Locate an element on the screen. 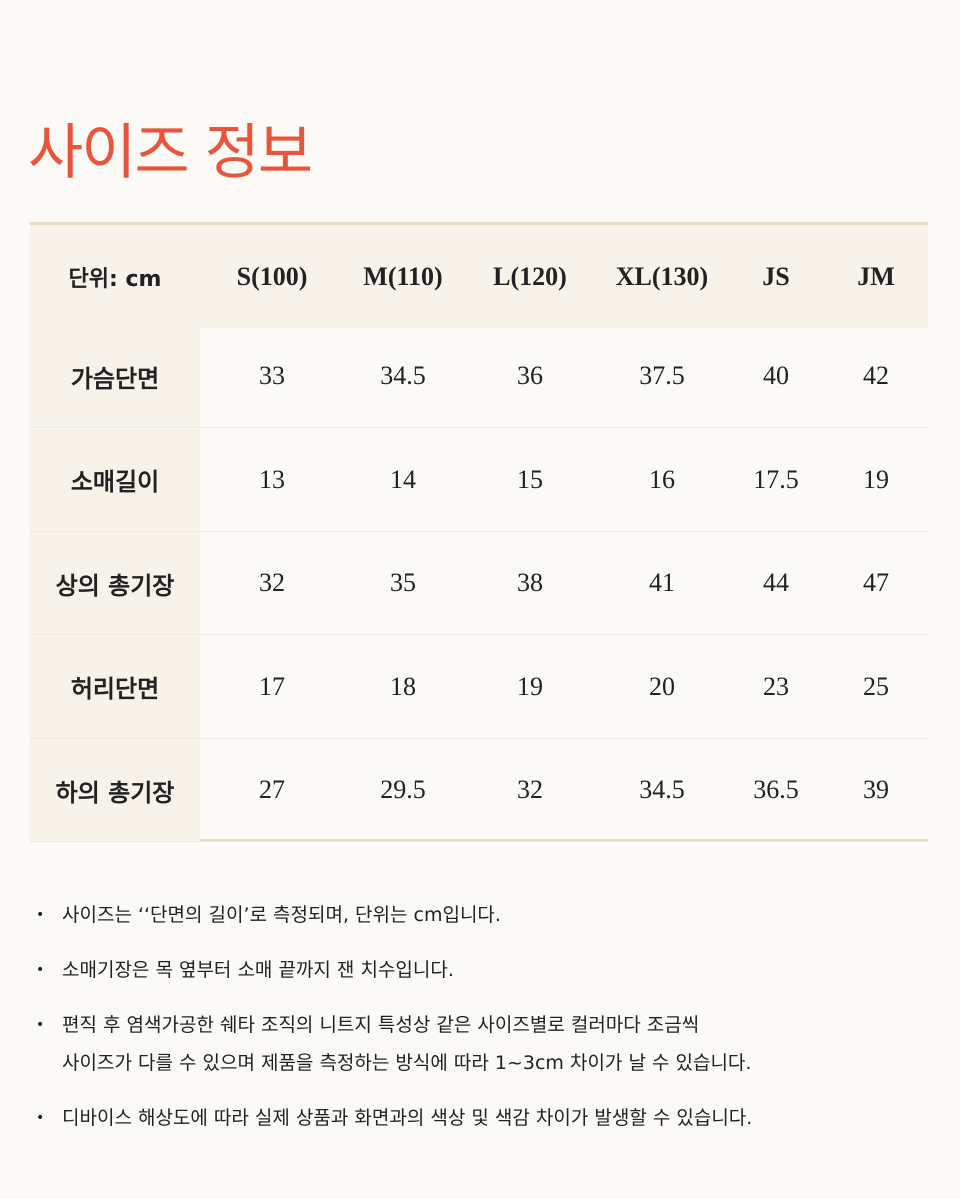 Image resolution: width=960 pixels, height=1199 pixels. cell: JM is located at coordinates (876, 276).